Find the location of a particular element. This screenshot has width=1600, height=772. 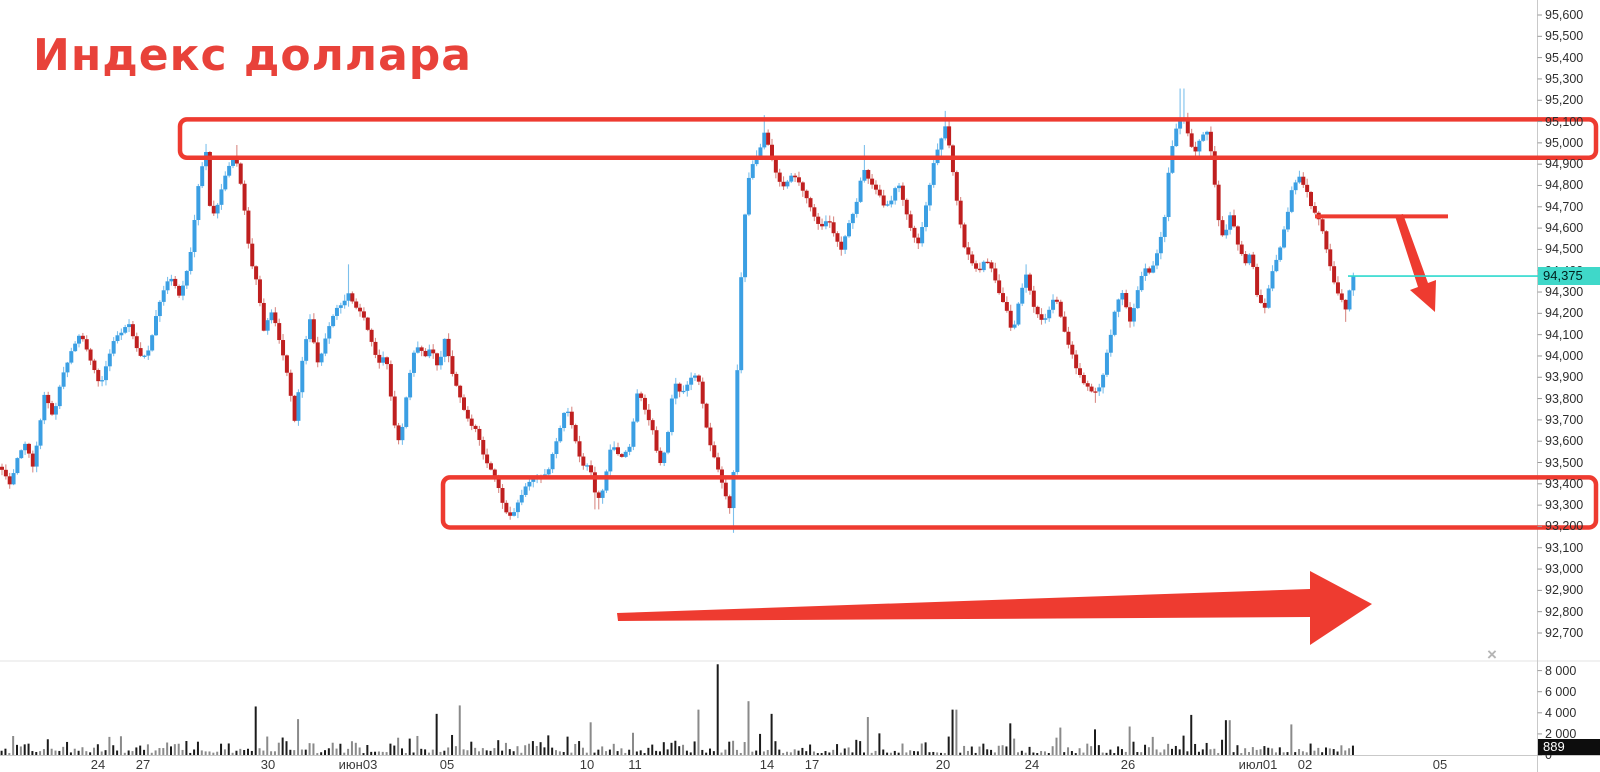

price-tick-label: 93,100 is located at coordinates (1564, 547).